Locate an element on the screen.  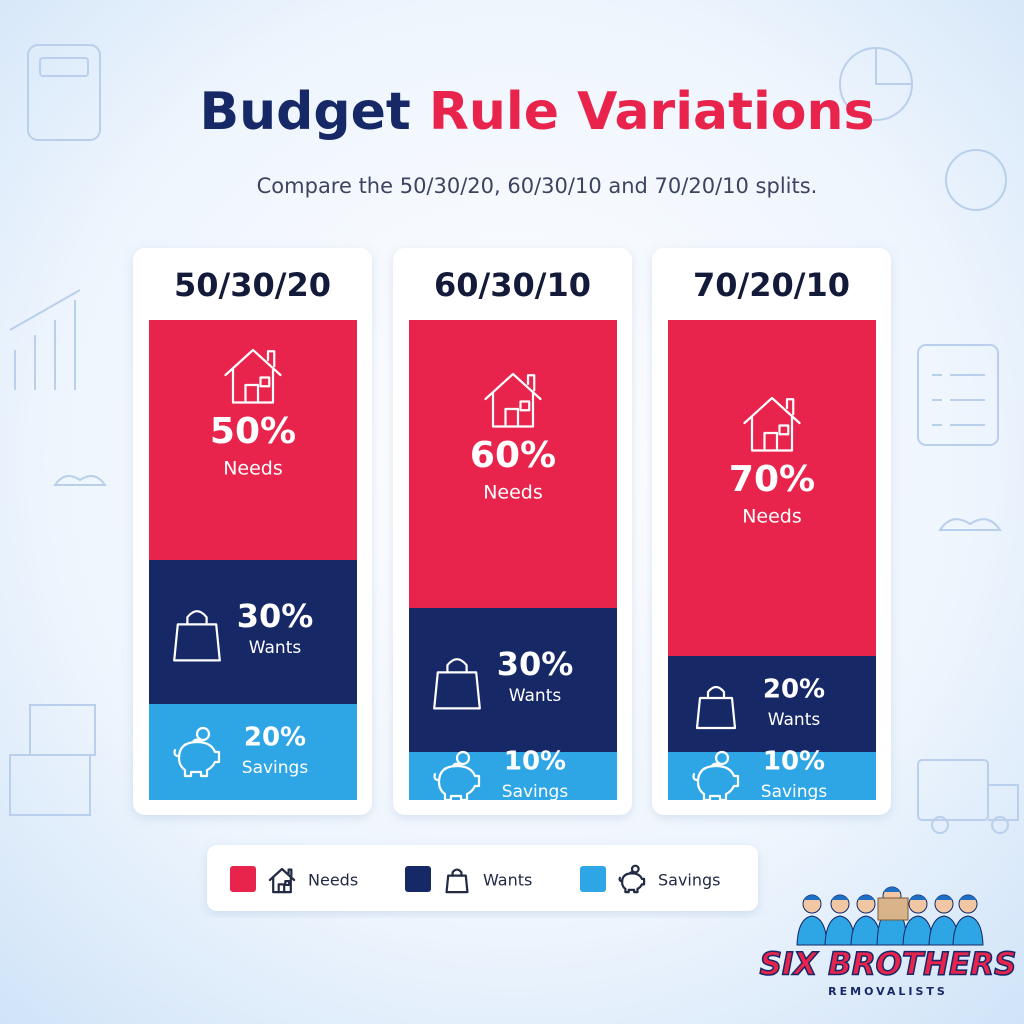
category-label: 50/30/20 is located at coordinates (252, 285).